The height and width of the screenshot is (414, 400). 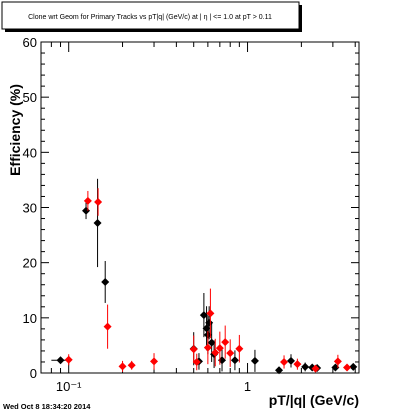 I want to click on x-tick-label: 10⁻¹, so click(x=69, y=386).